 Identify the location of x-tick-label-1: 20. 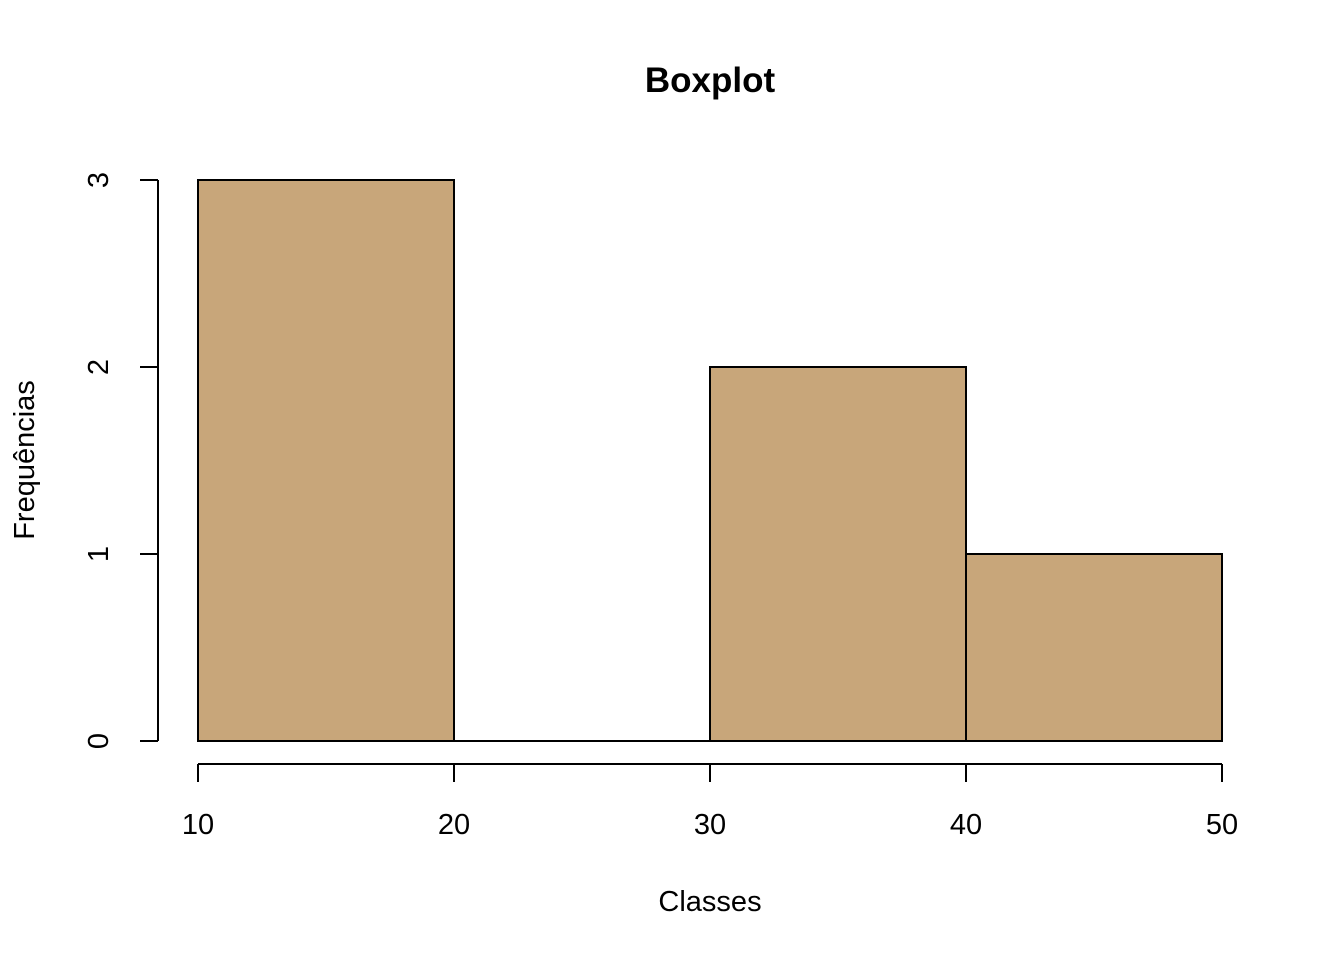
(454, 825).